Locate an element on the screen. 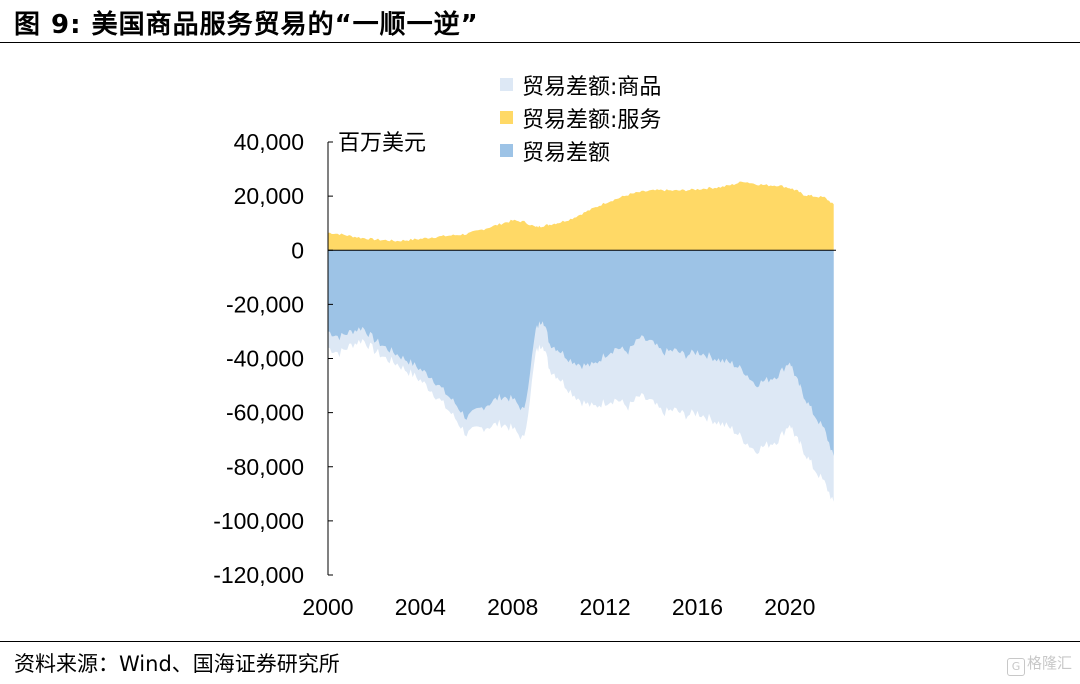  legend-label: 贸易差额:服务 is located at coordinates (591, 120).